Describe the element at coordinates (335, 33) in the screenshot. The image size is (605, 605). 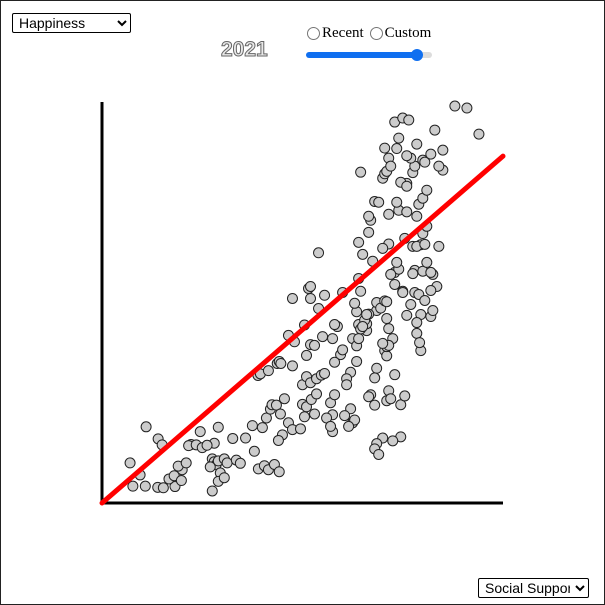
I see `radio-recent: Recent` at that location.